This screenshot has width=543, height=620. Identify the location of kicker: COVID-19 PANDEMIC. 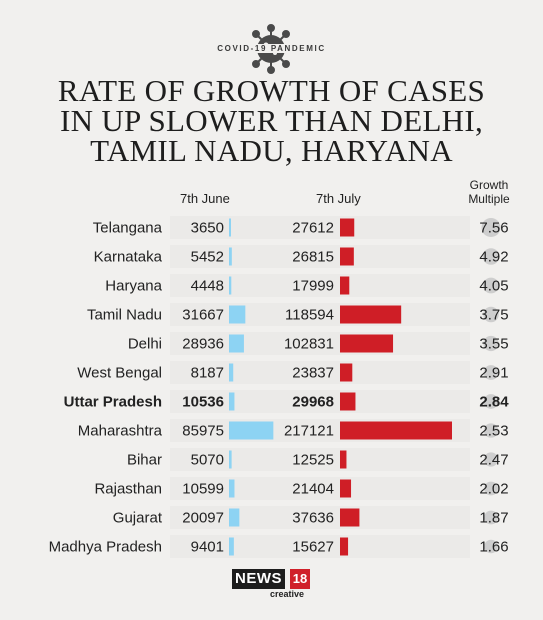
(271, 48).